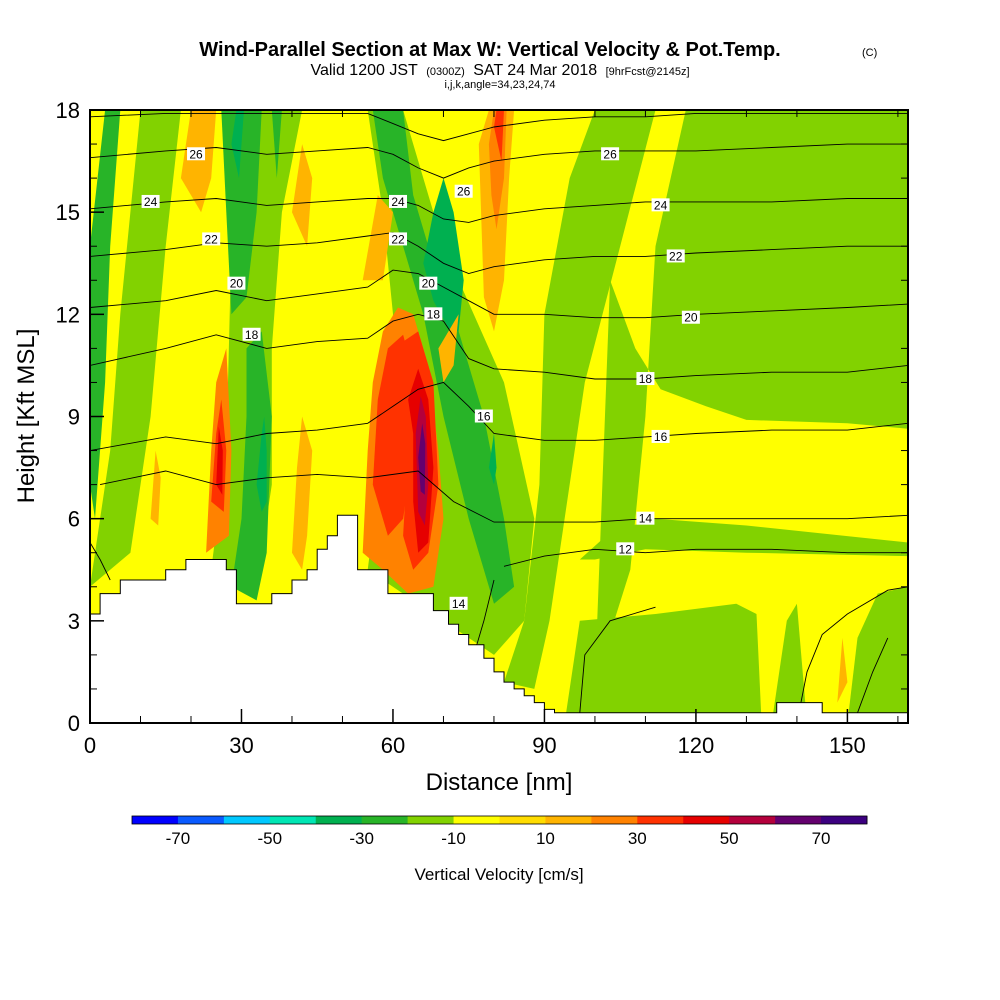 The width and height of the screenshot is (1000, 1000). What do you see at coordinates (544, 745) in the screenshot?
I see `x-tick-label: 90` at bounding box center [544, 745].